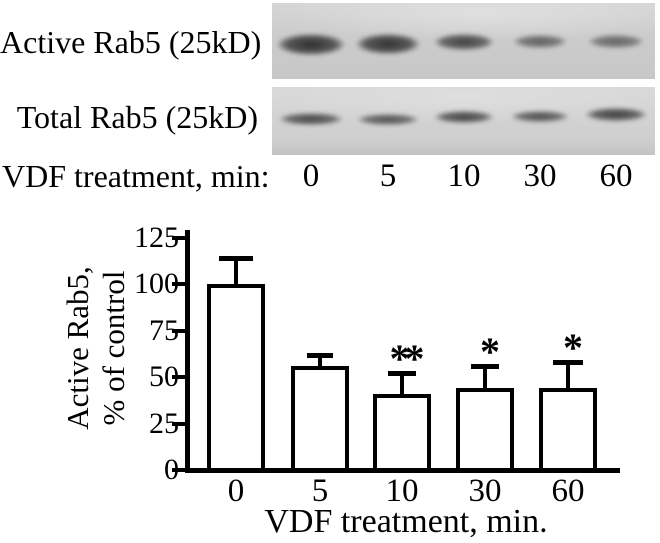 The width and height of the screenshot is (660, 543). What do you see at coordinates (402, 491) in the screenshot?
I see `x-tick-label-10: 10` at bounding box center [402, 491].